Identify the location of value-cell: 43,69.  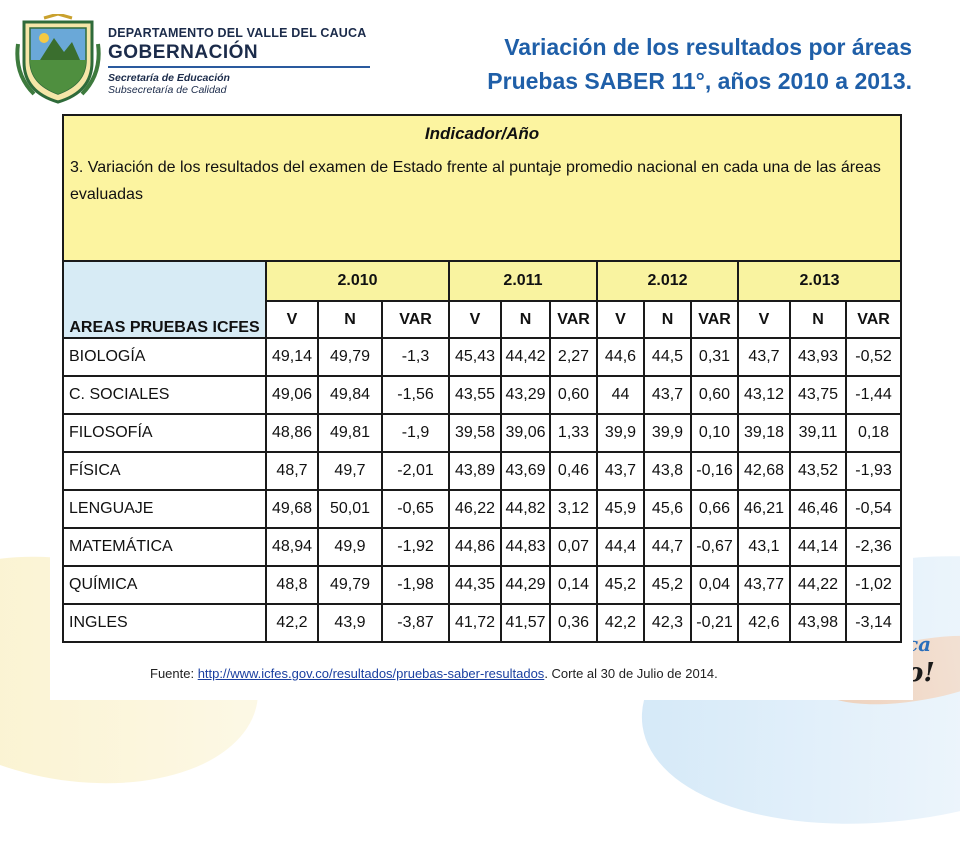
(525, 471).